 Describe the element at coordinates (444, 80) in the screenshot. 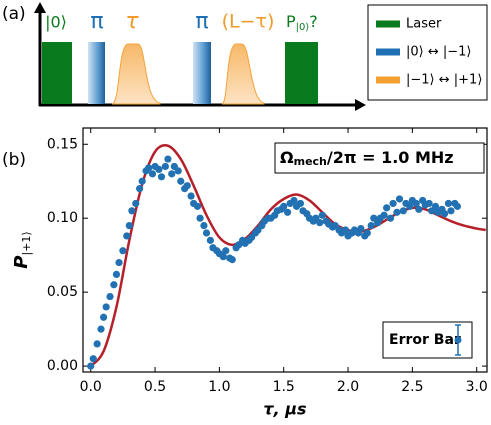

I see `legend-label: |−1⟩ ↔ |+1⟩` at that location.